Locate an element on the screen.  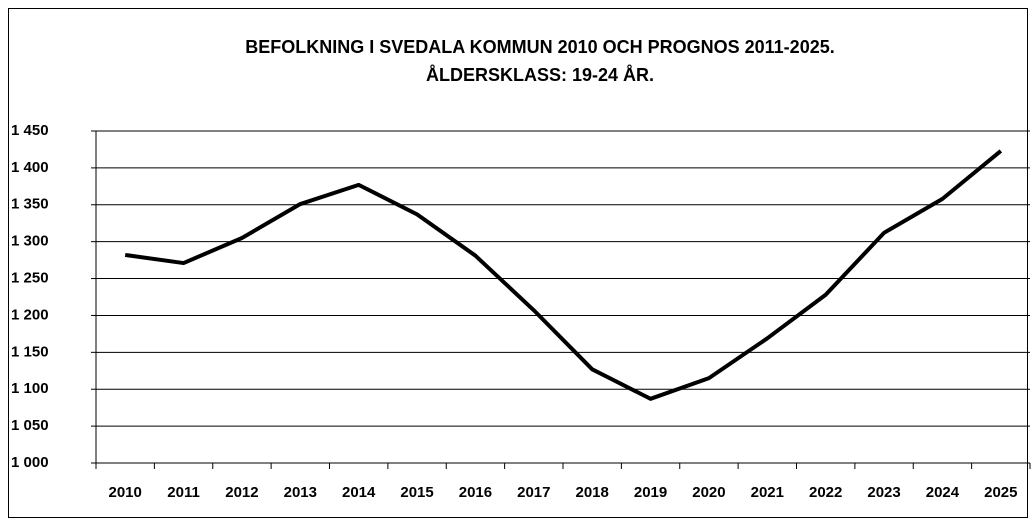
x-tick-label: 2017 is located at coordinates (533, 492).